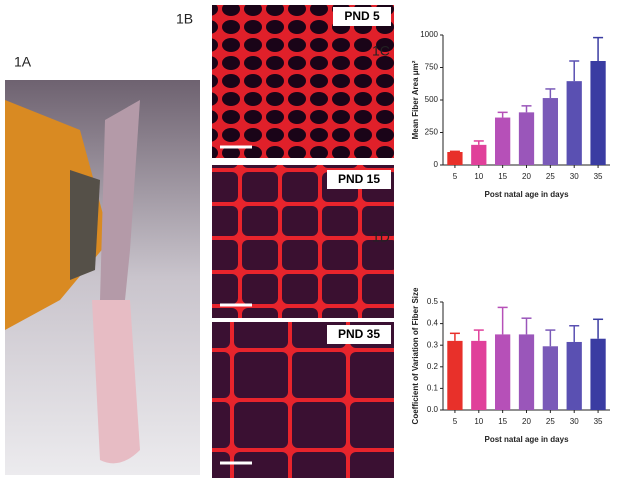  Describe the element at coordinates (433, 344) in the screenshot. I see `y-tick-label: 0.3` at that location.